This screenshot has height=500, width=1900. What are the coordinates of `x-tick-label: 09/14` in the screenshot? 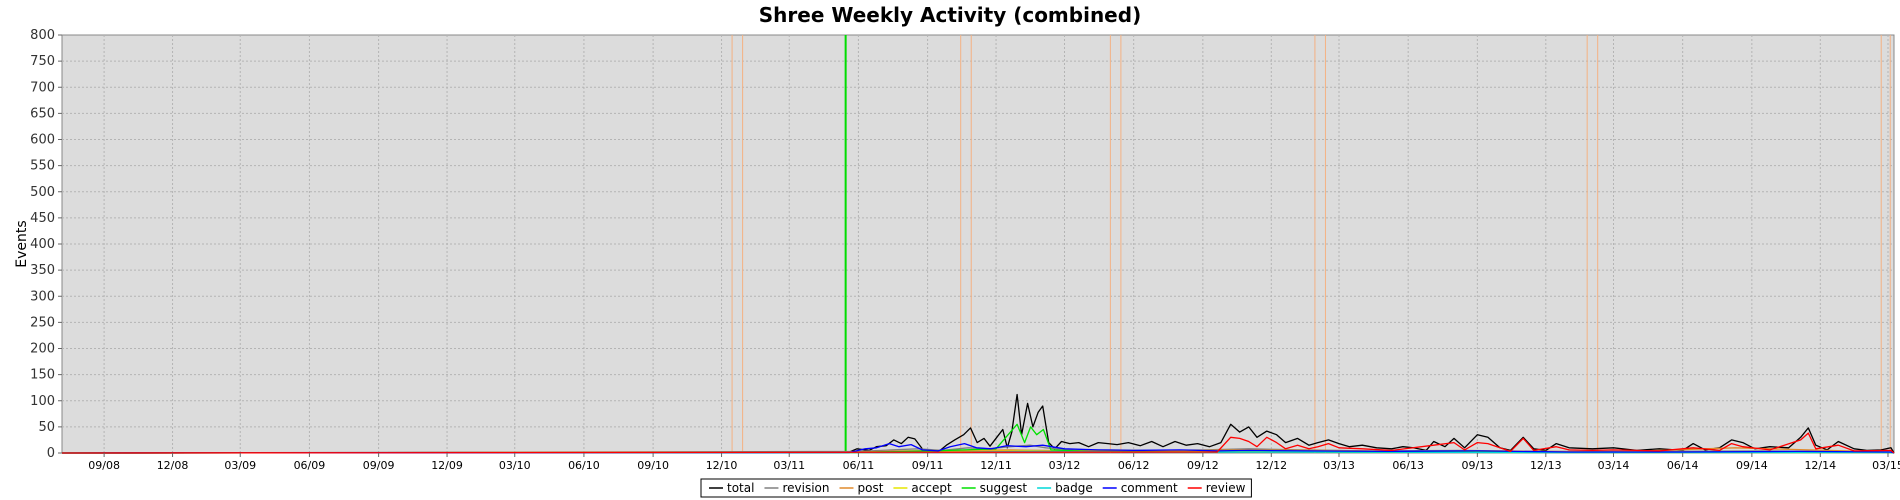 It's located at (1752, 465).